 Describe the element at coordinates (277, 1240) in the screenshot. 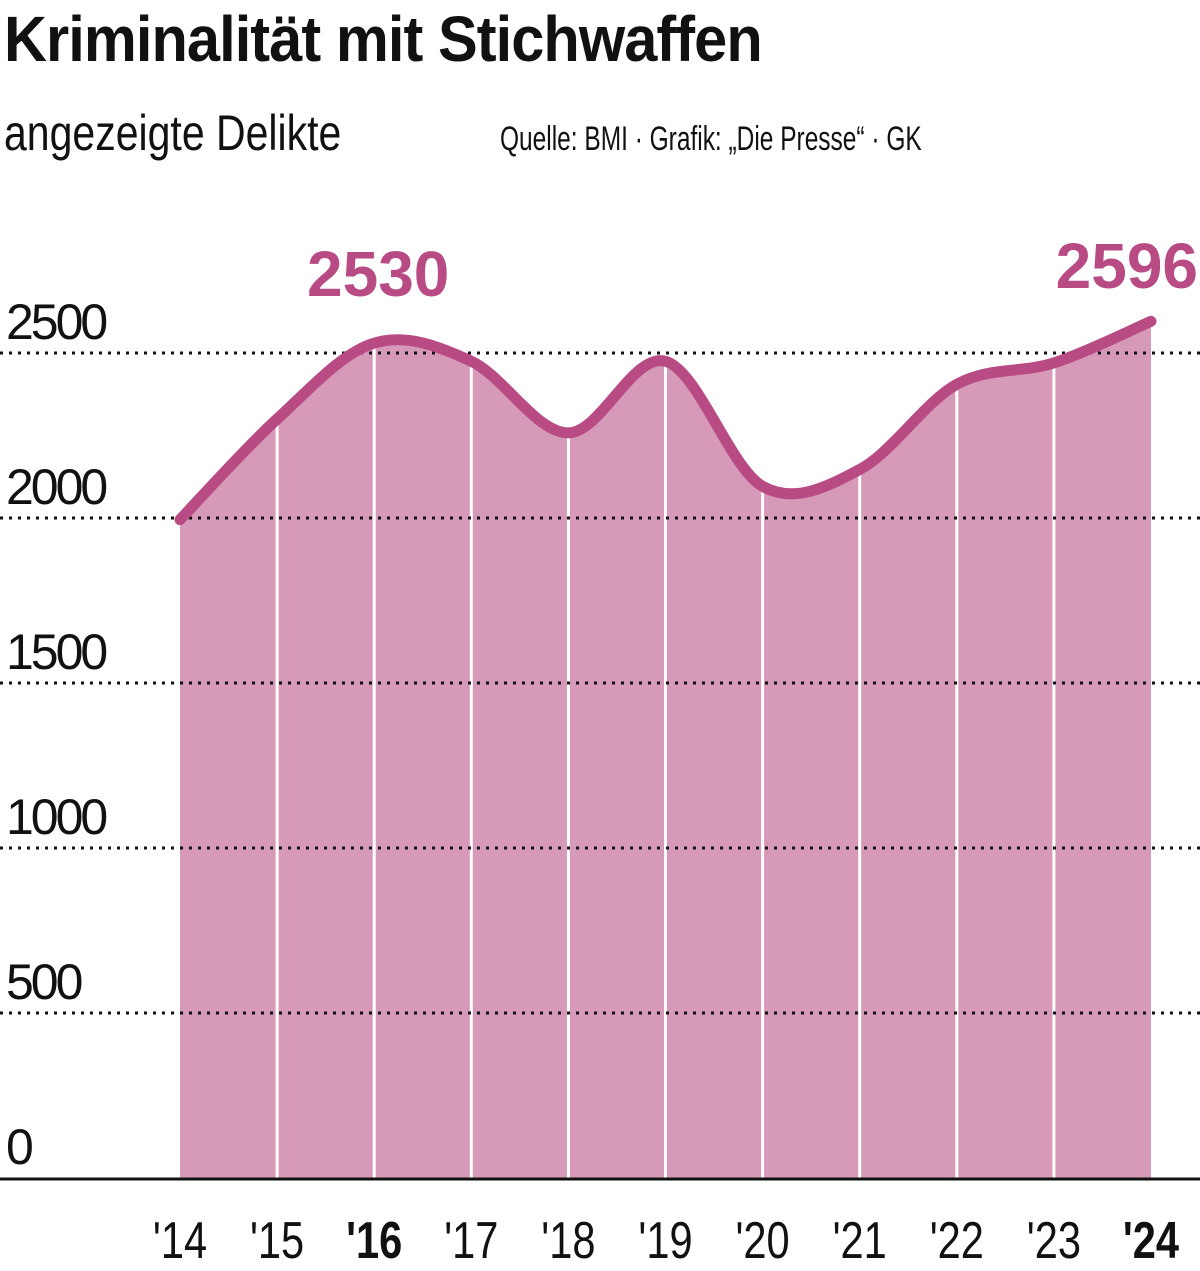

I see `x-tick-label: '15` at that location.